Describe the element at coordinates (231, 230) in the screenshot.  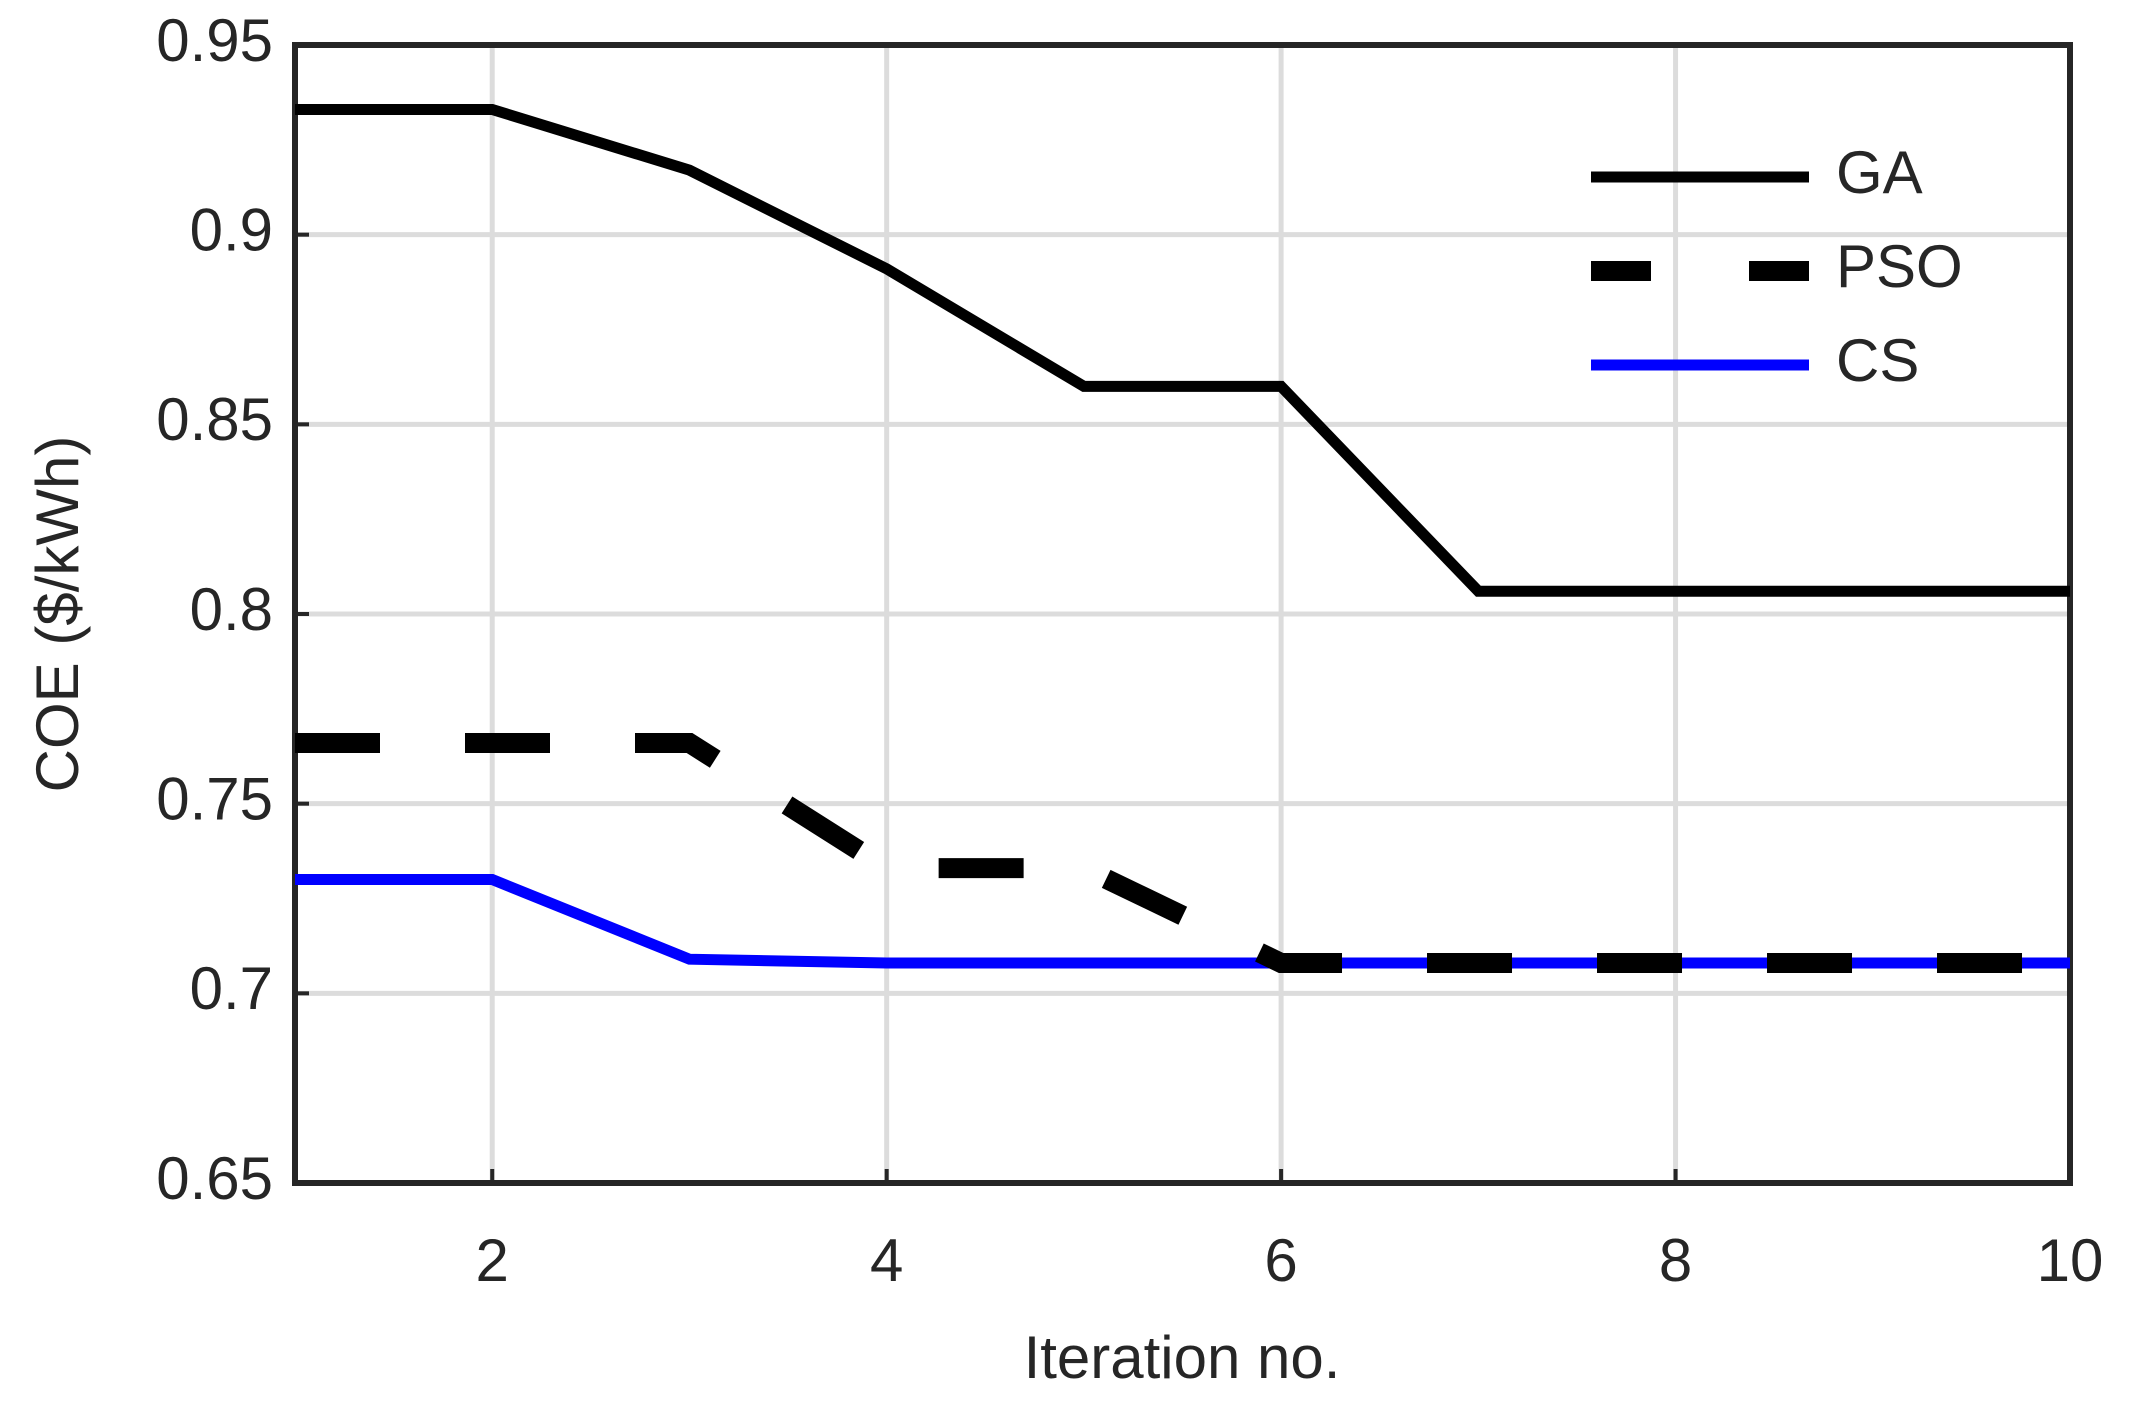
I see `y-tick-label: 0.9` at that location.